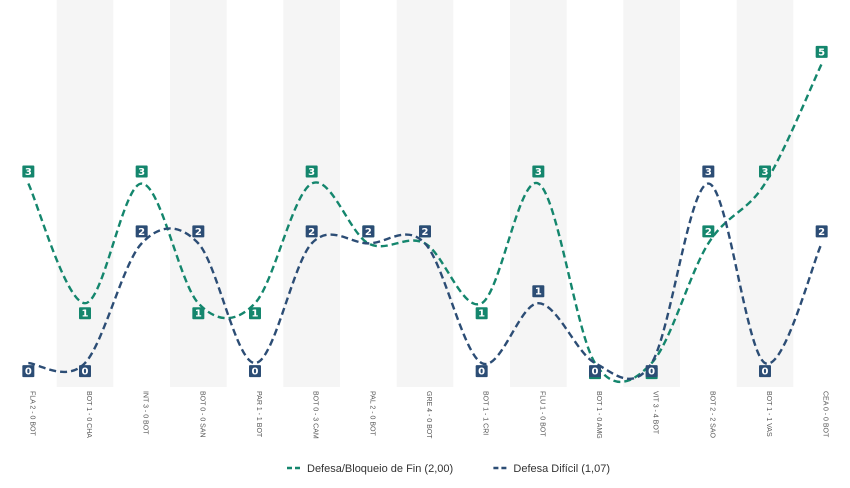 This screenshot has height=488, width=850. I want to click on legend-label: Defesa/Bloqueio de Fin (2,00), so click(380, 469).